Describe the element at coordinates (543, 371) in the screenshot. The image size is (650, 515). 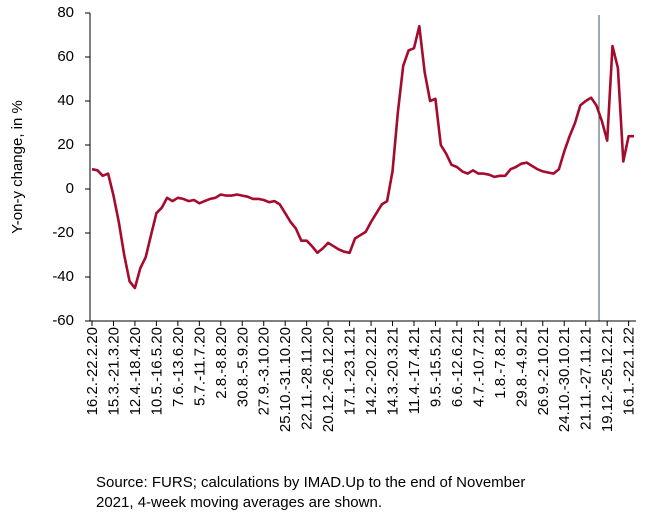
I see `x-tick-label: 26.9.-2.10.21` at that location.